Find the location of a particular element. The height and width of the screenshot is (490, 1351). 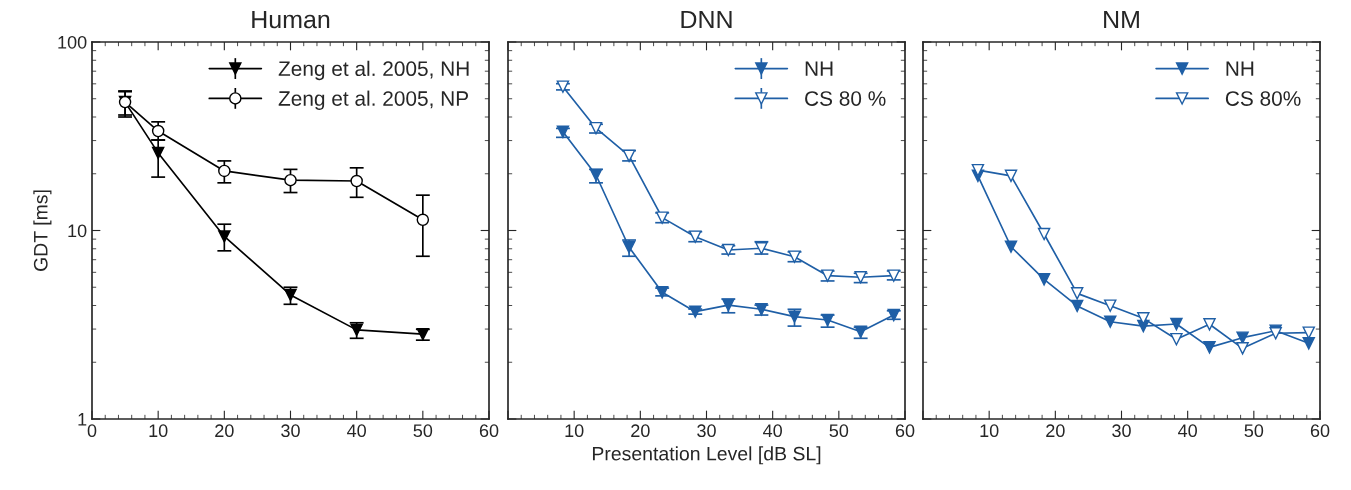

x-axis-title: Presentation Level [dB SL] is located at coordinates (706, 455).